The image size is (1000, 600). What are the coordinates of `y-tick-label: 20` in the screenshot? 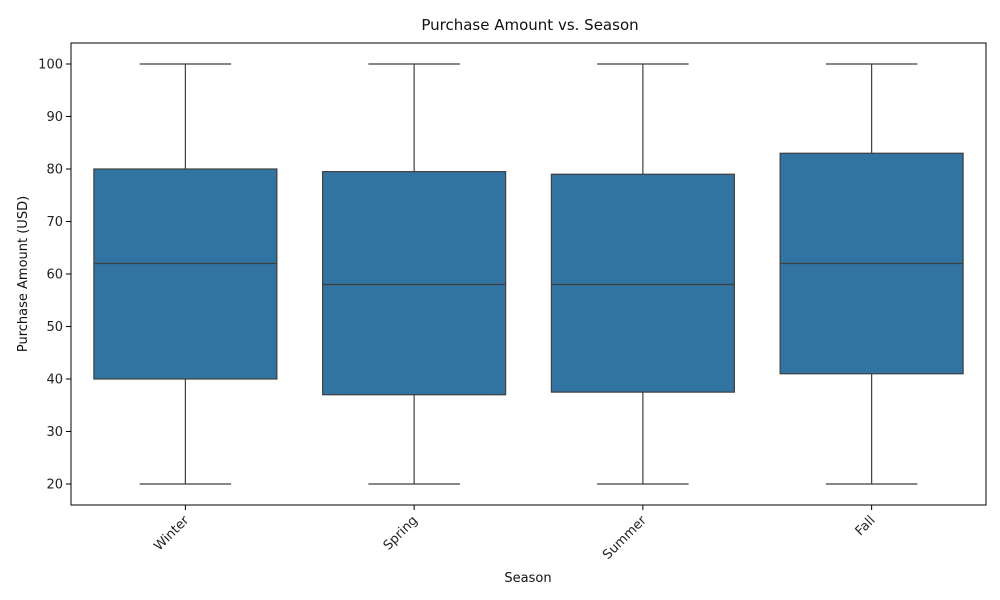 It's located at (54, 485).